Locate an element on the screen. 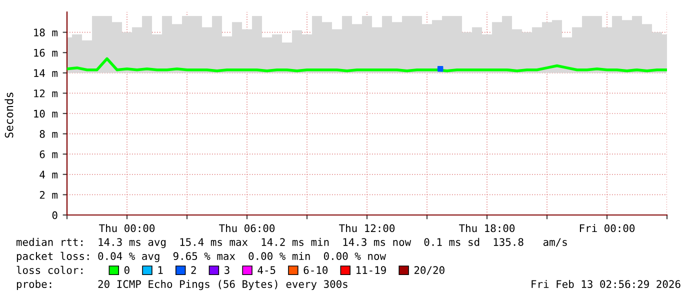 The height and width of the screenshot is (297, 697). y-tick-label: 4 m is located at coordinates (49, 174).